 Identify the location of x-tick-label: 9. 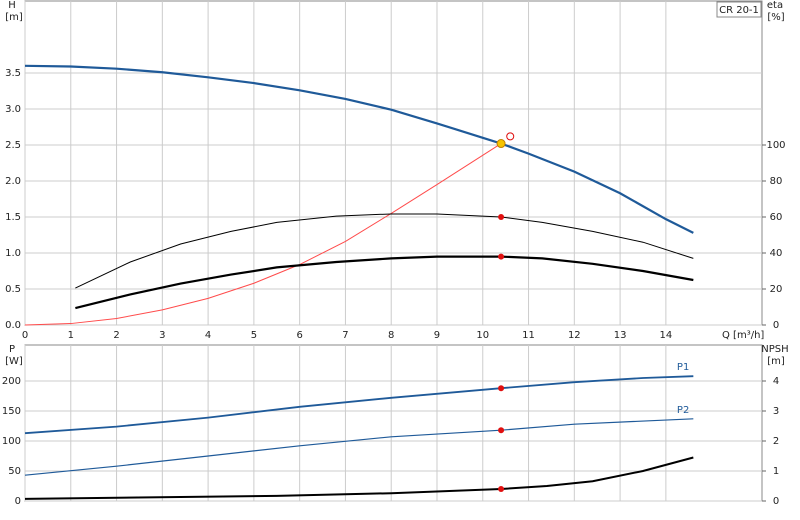
(437, 335).